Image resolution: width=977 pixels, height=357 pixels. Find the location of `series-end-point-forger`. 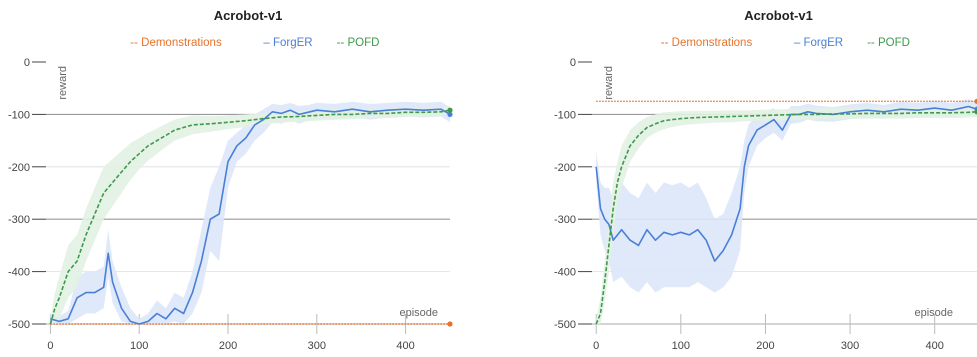

series-end-point-forger is located at coordinates (450, 114).